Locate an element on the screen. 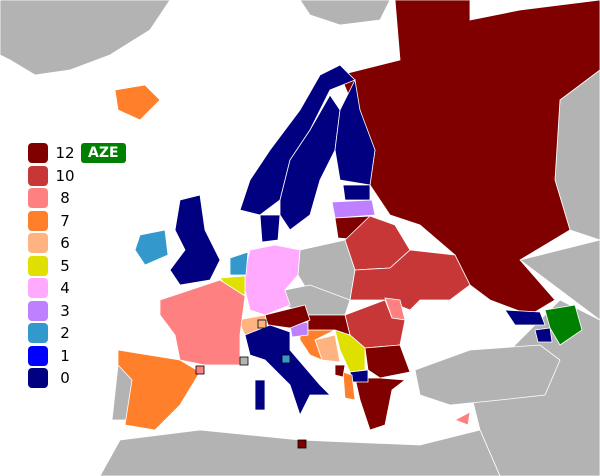  denmark is located at coordinates (270, 228).